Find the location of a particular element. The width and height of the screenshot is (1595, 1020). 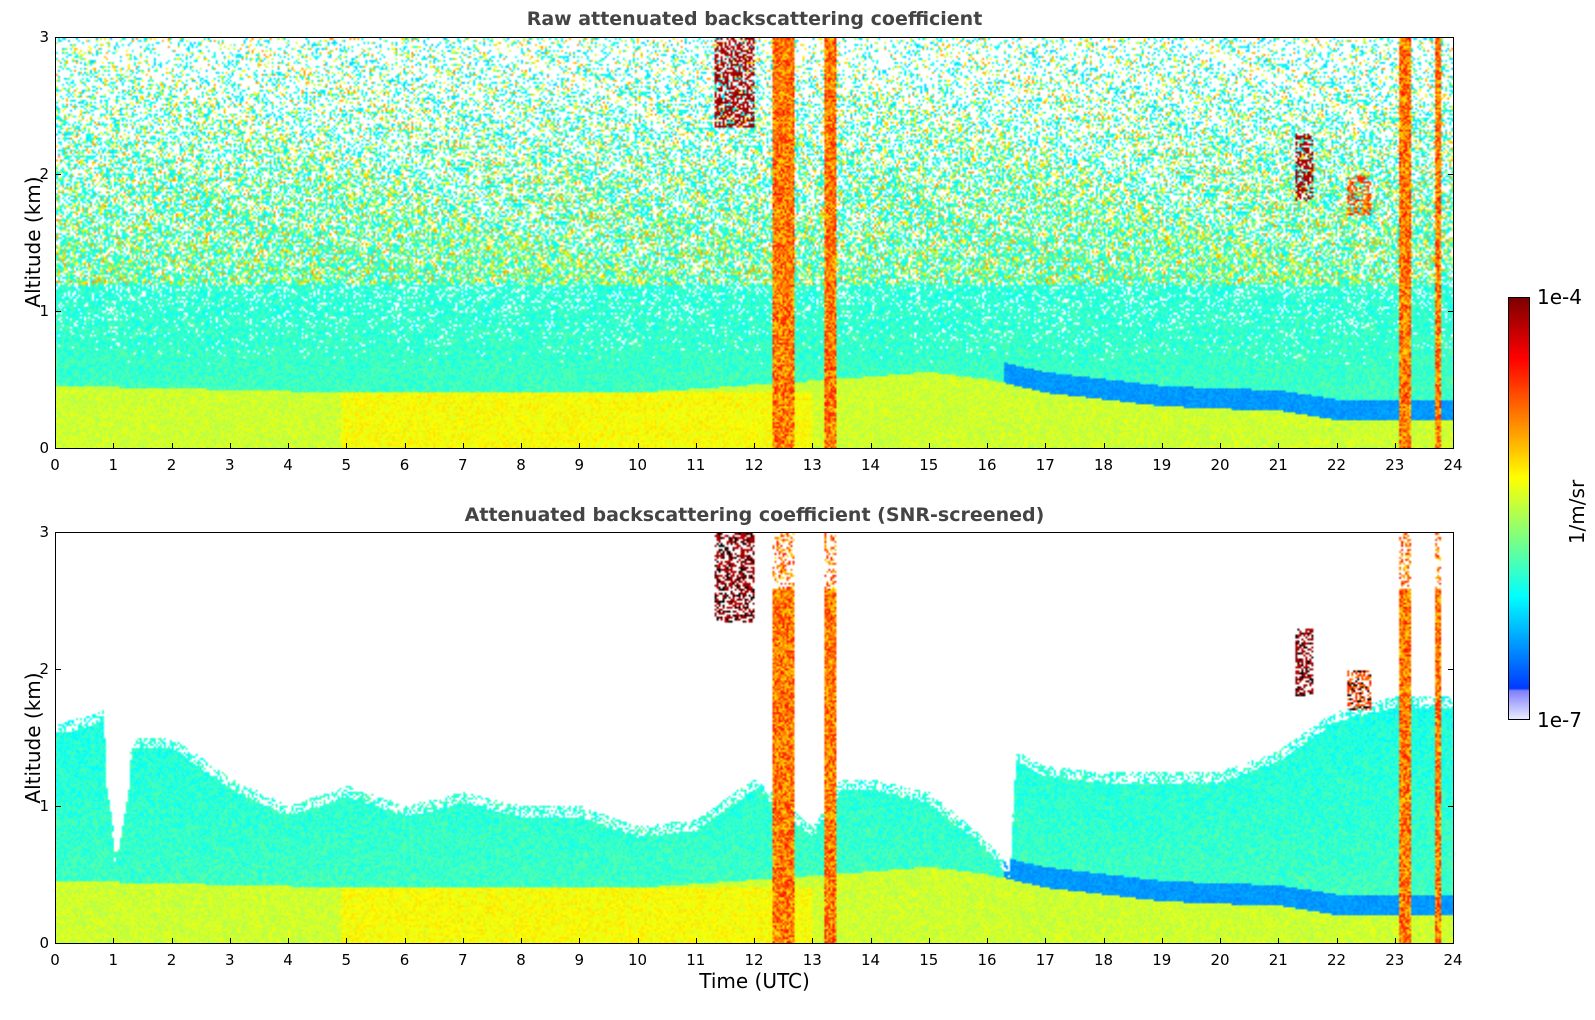

panel1-x-tick-label: 0 is located at coordinates (55, 465).